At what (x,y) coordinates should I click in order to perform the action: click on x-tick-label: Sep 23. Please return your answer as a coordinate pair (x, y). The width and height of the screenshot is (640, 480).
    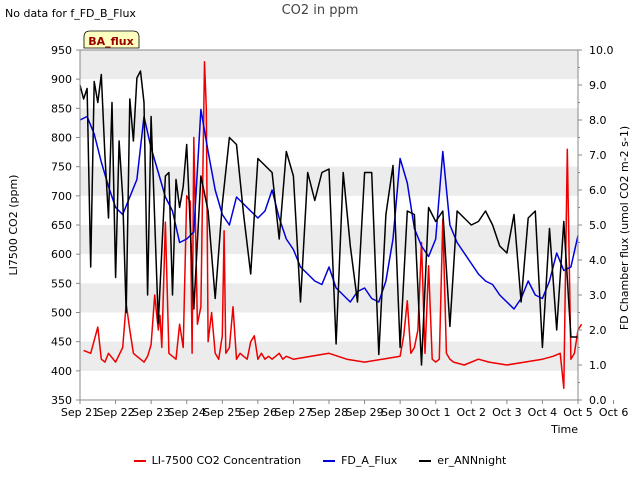
    Looking at the image, I should click on (151, 412).